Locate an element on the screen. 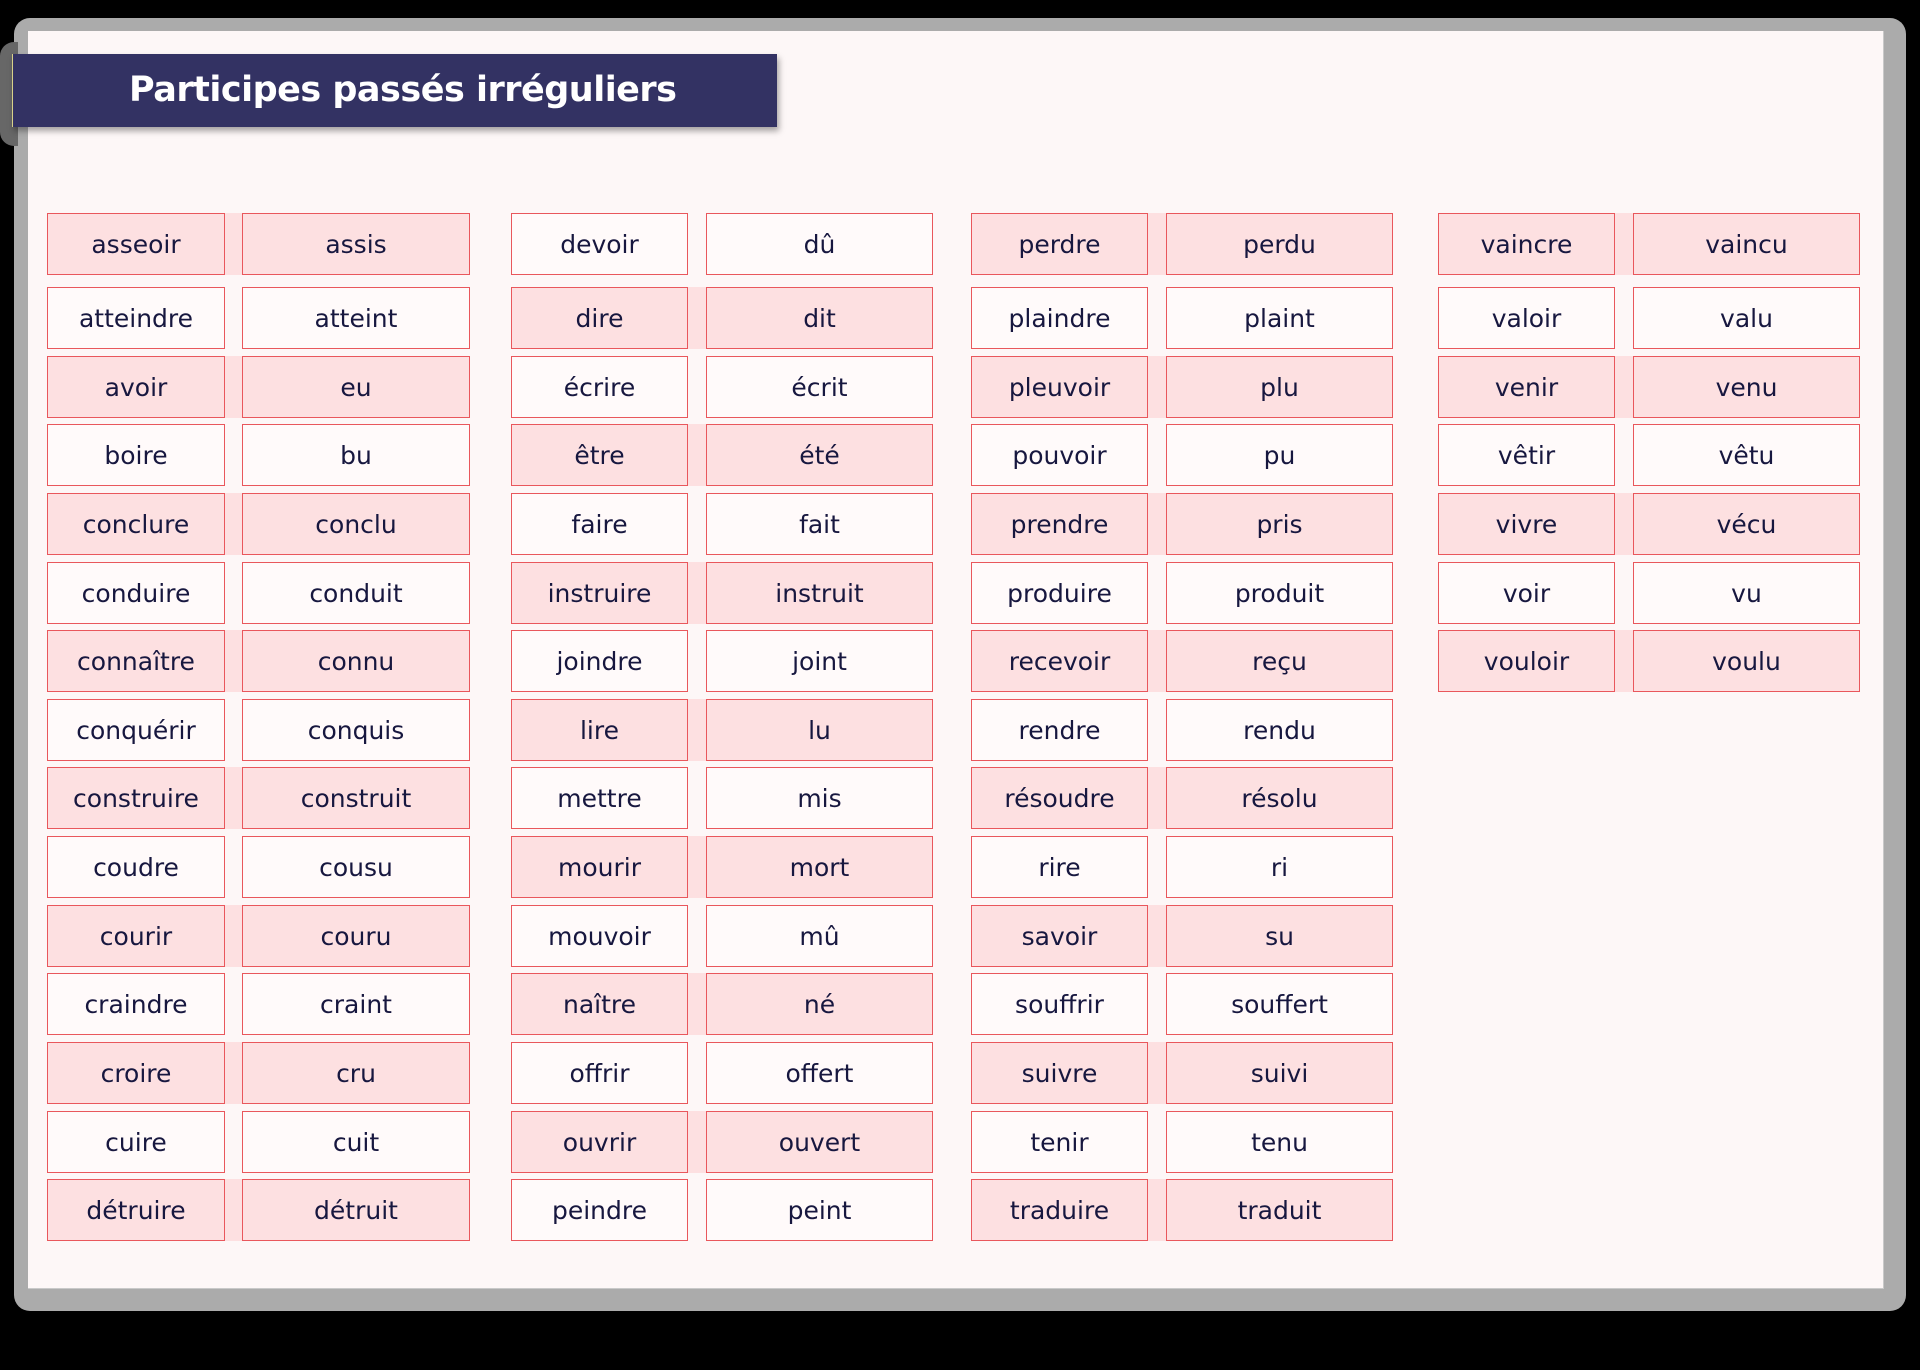 The width and height of the screenshot is (1920, 1370). participle-cell: dit is located at coordinates (819, 318).